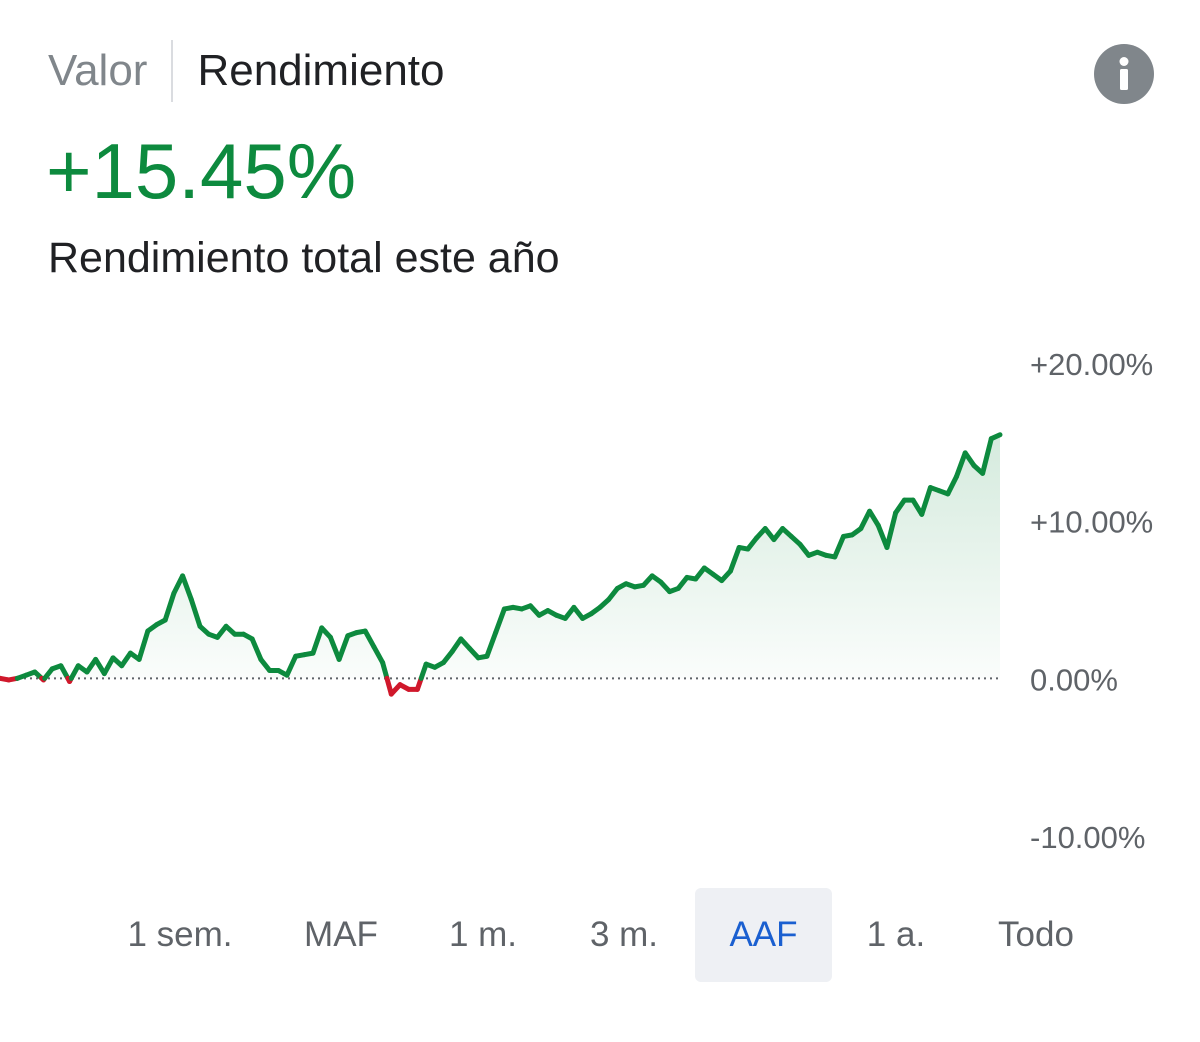 This screenshot has height=1042, width=1200. What do you see at coordinates (896, 934) in the screenshot?
I see `range-1-year: 1 a.` at bounding box center [896, 934].